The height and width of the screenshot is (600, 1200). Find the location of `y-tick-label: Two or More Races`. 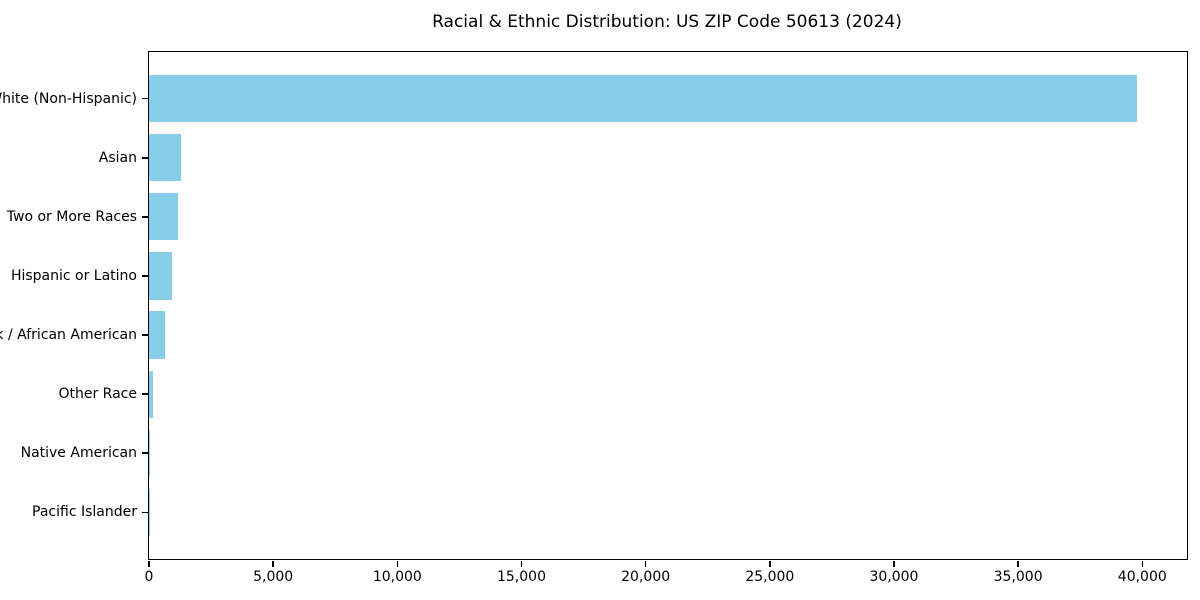

y-tick-label: Two or More Races is located at coordinates (71, 216).